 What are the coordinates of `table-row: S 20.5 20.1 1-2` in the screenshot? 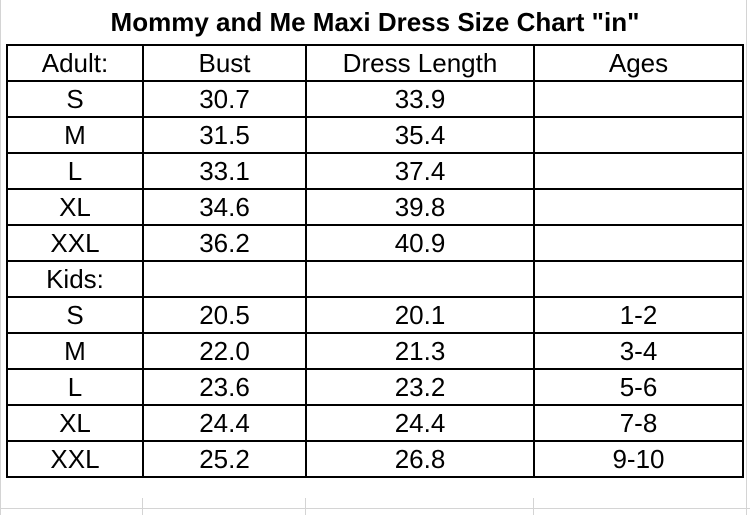 It's located at (375, 315).